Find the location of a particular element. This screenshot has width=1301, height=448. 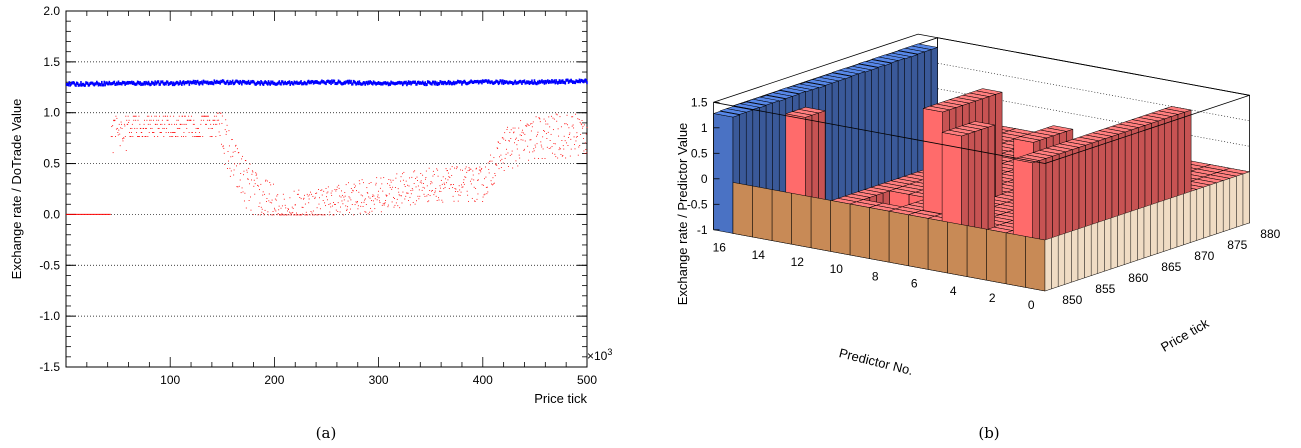

panel-b-caption: (b) is located at coordinates (988, 433).